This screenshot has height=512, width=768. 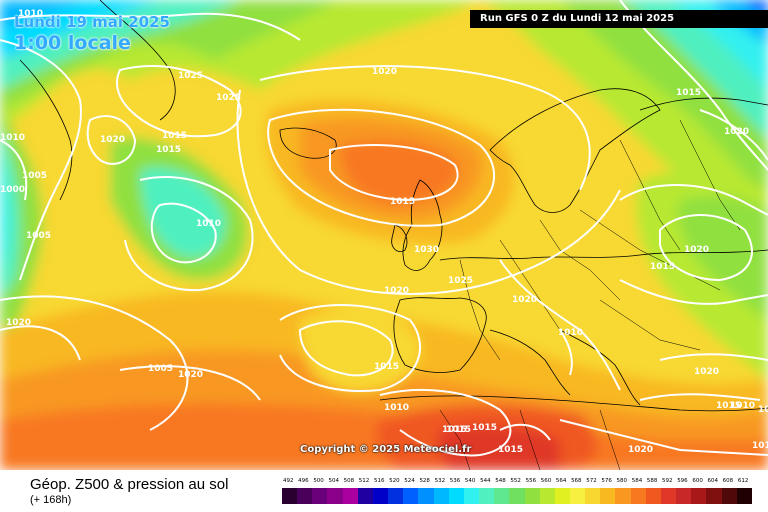 I want to click on footer-subtitle: (+ 168h), so click(x=51, y=500).